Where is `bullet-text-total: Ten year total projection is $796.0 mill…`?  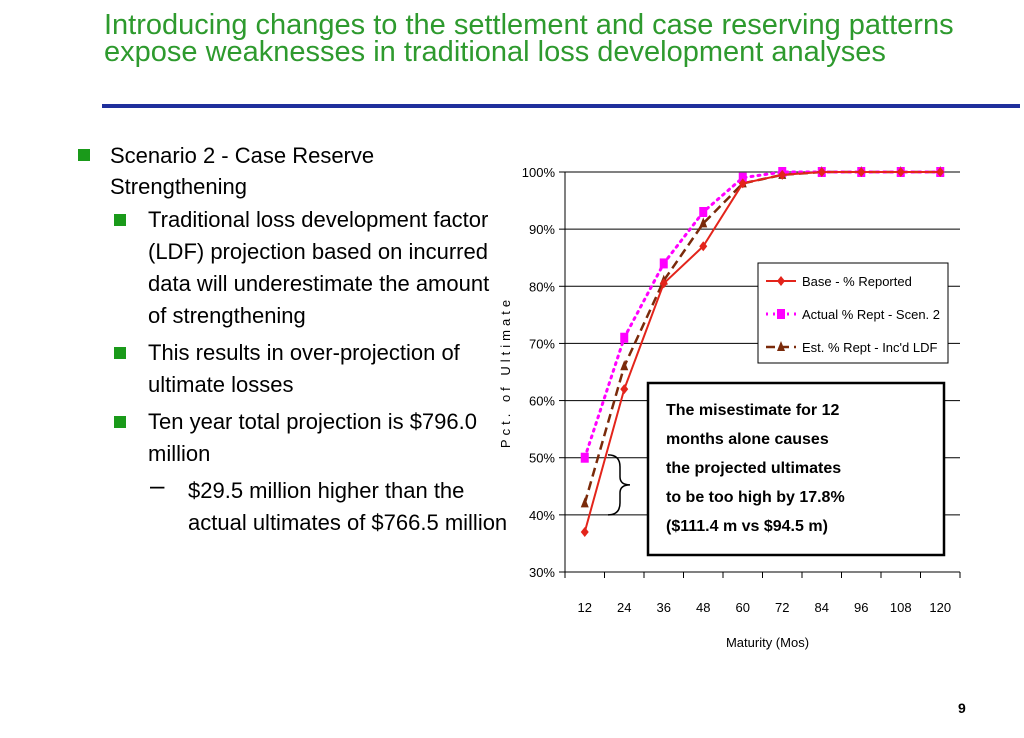 bullet-text-total: Ten year total projection is $796.0 mill… is located at coordinates (312, 437).